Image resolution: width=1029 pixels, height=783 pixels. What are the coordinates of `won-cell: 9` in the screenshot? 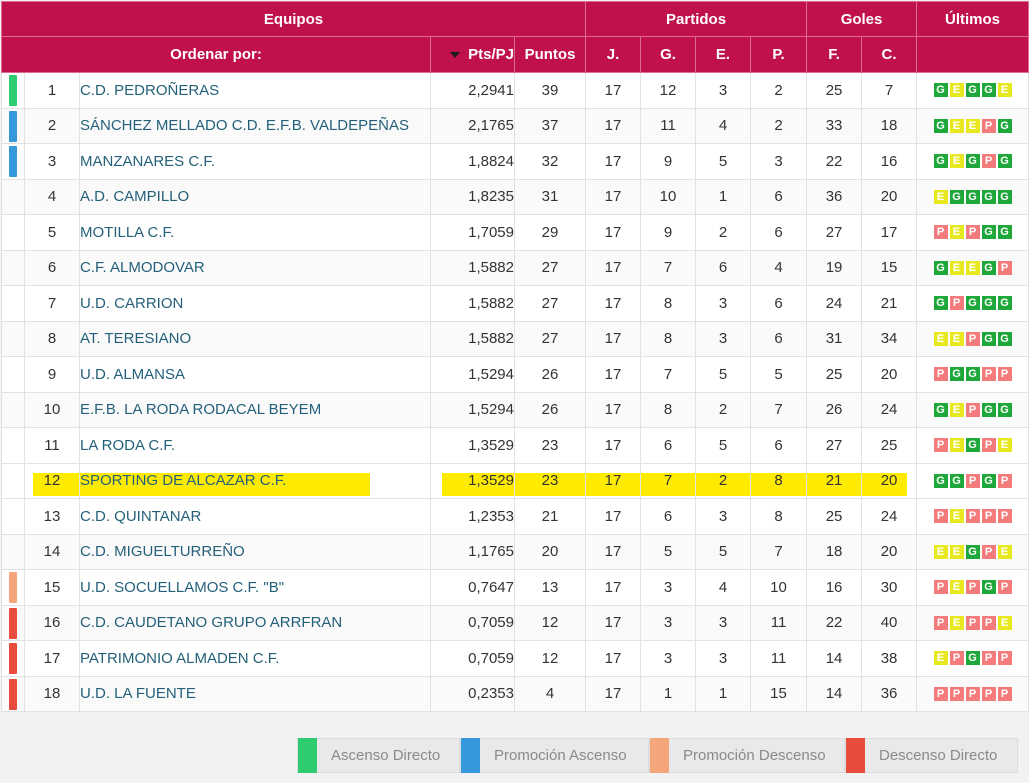 It's located at (668, 161).